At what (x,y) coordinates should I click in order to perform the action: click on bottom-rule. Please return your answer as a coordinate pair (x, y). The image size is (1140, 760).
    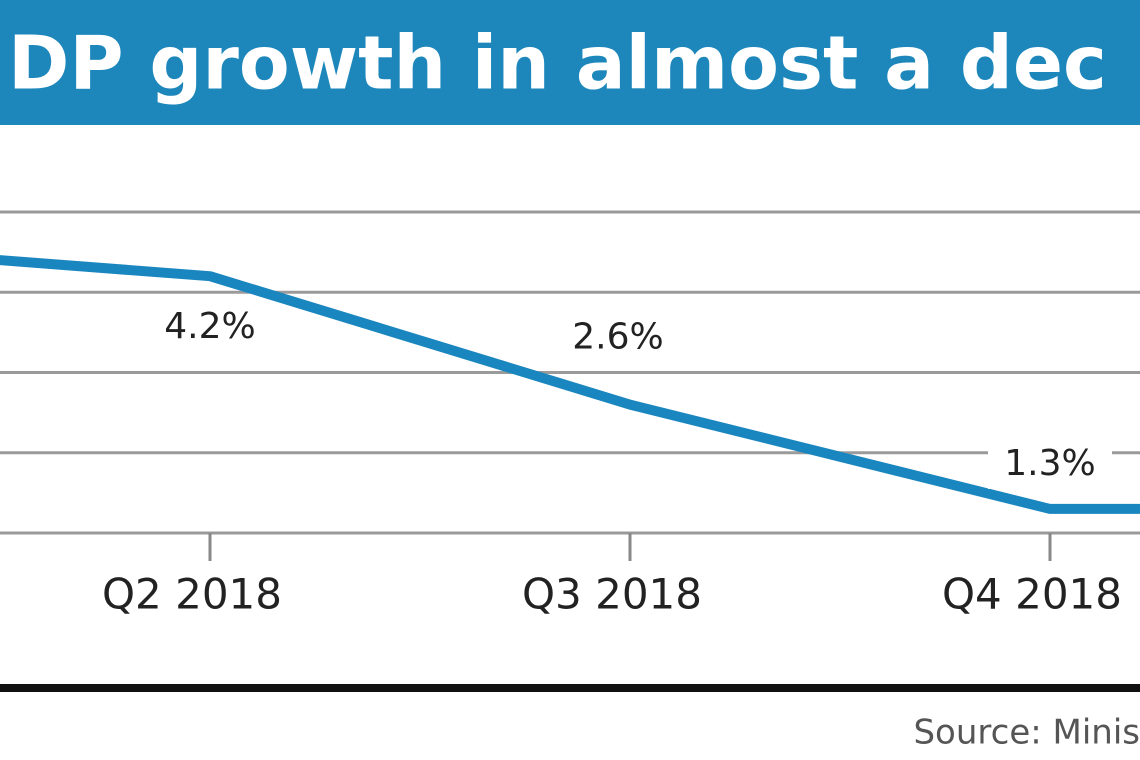
    Looking at the image, I should click on (570, 688).